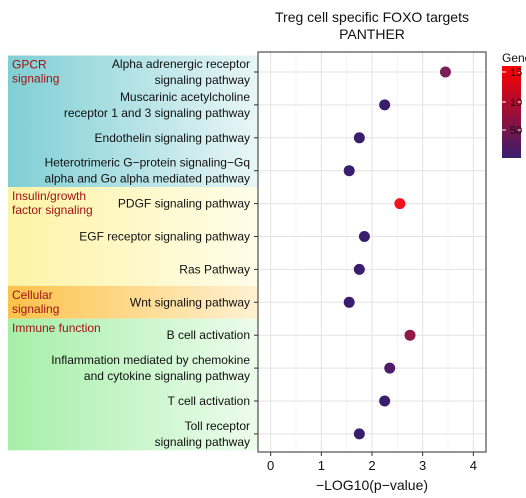 This screenshot has width=526, height=498. I want to click on x-axis: 0 1 2 3 4, so click(372, 462).